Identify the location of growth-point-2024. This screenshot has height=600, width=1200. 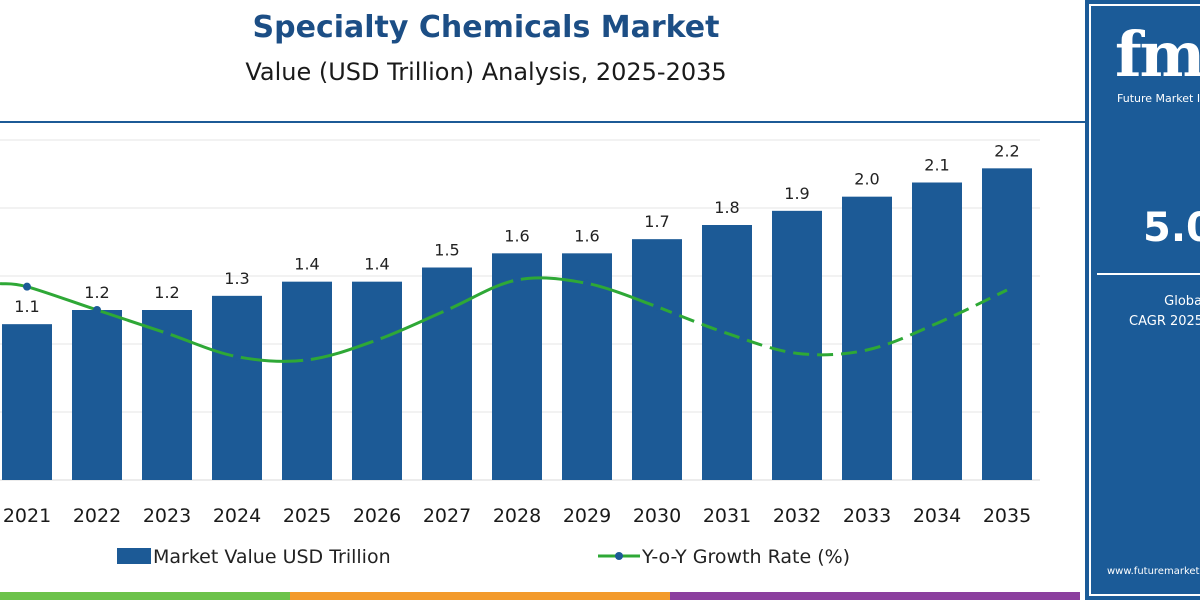
(237, 356).